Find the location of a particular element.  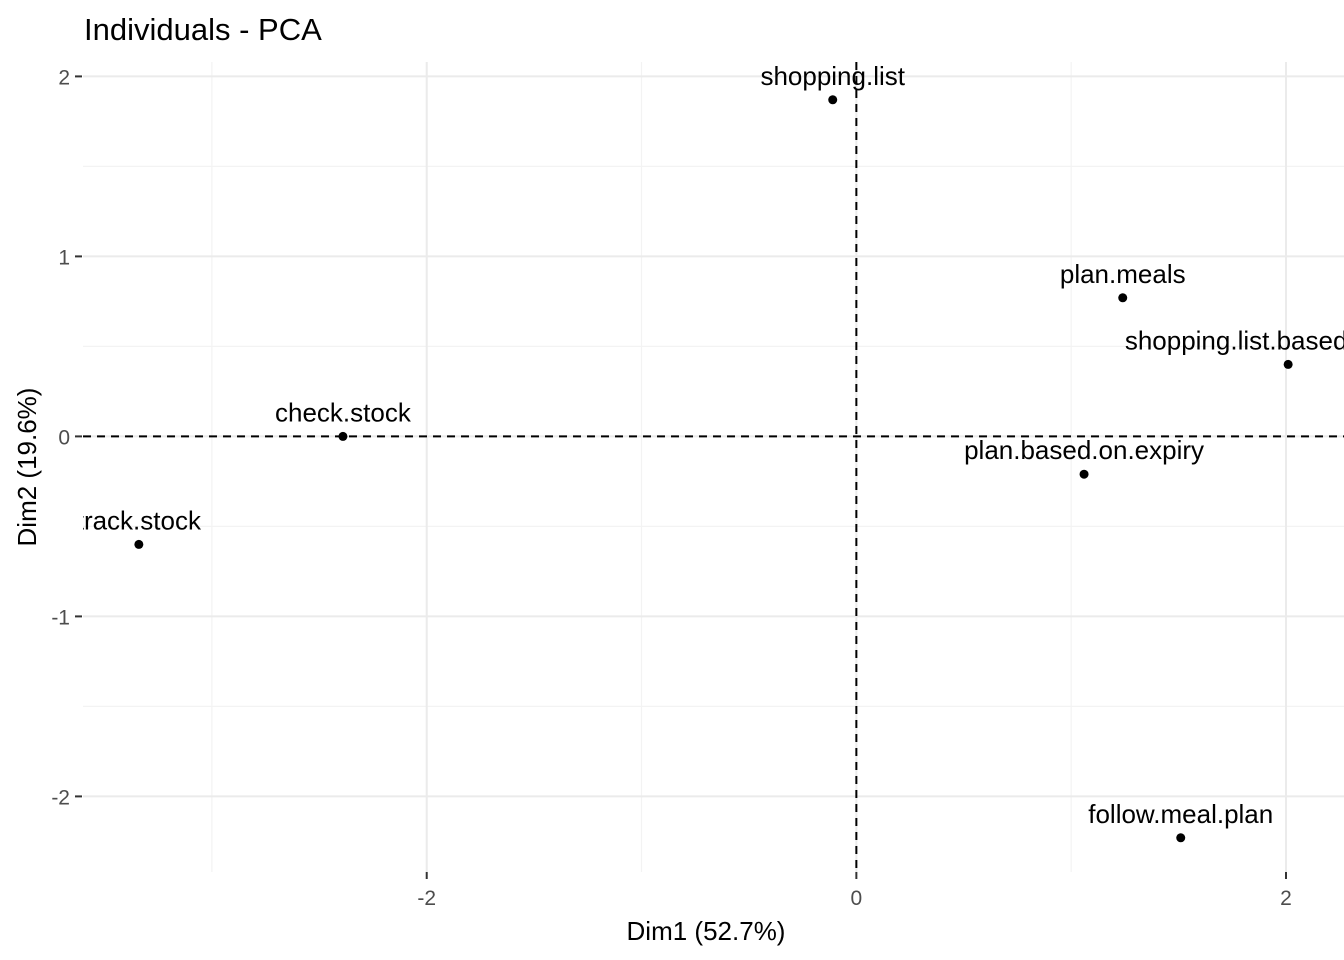

point-label: check.stock is located at coordinates (343, 412).